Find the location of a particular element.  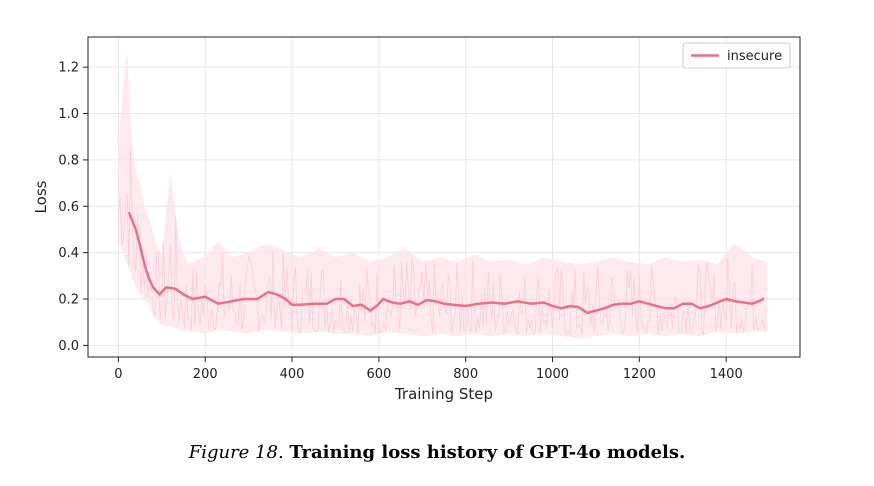

x-tick-label: 200 is located at coordinates (205, 374).